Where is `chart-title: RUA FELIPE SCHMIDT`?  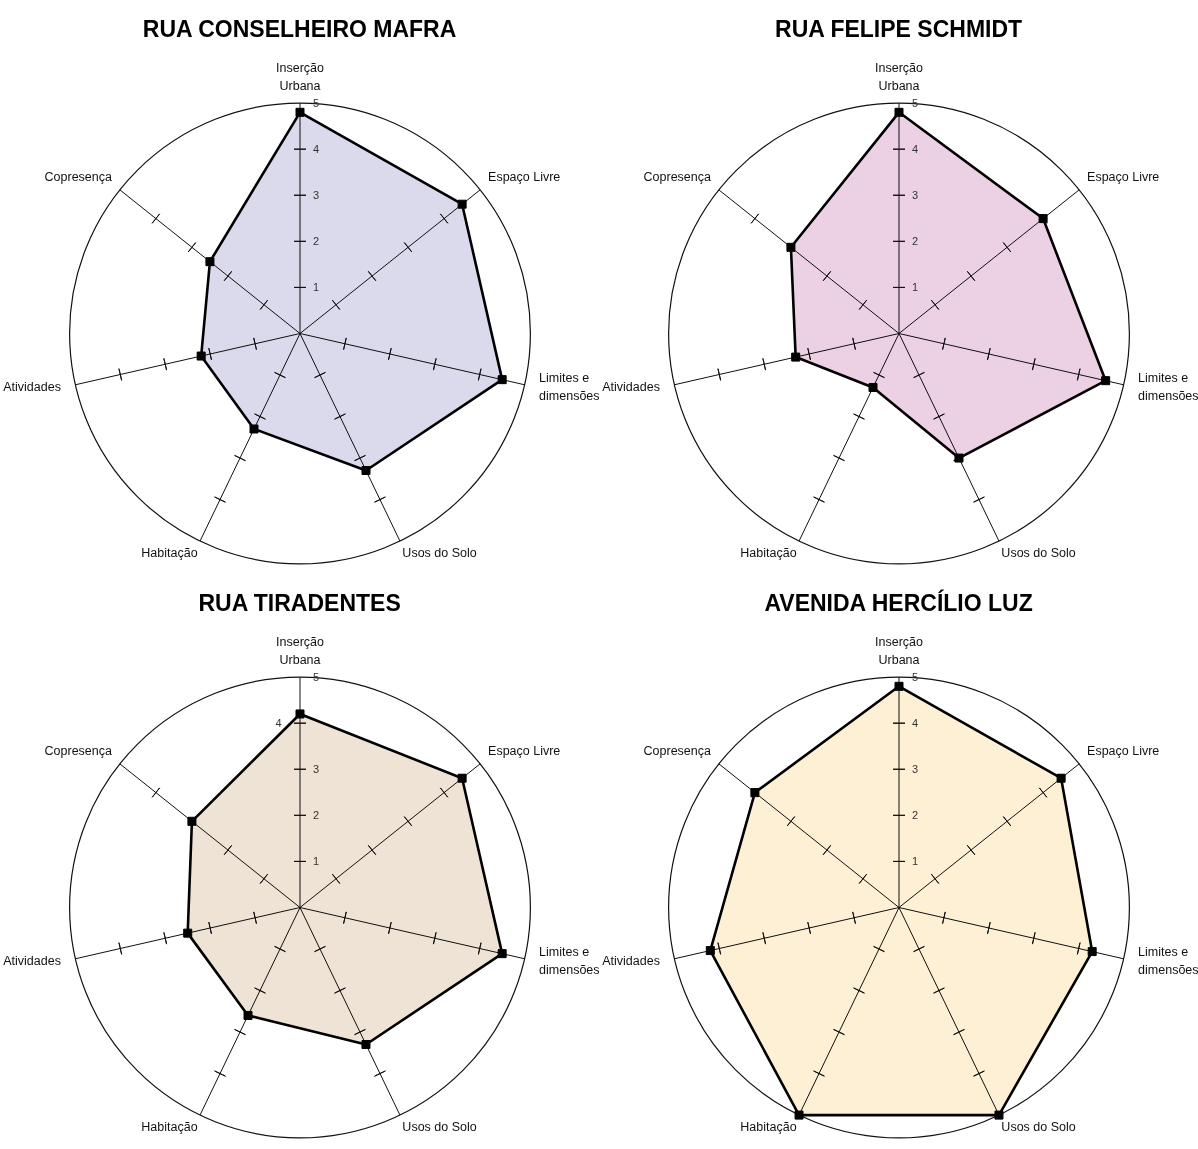
chart-title: RUA FELIPE SCHMIDT is located at coordinates (899, 28).